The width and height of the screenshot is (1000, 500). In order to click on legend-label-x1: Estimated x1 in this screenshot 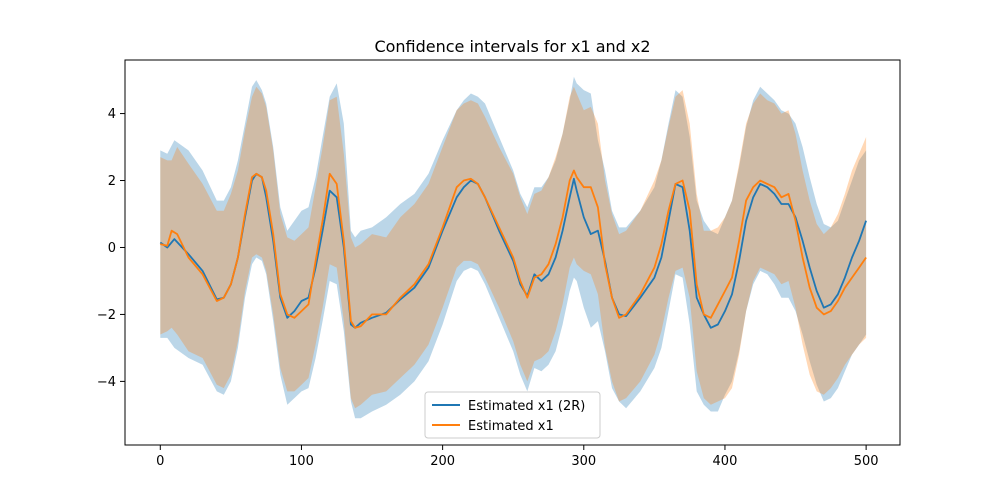, I will do `click(511, 426)`.